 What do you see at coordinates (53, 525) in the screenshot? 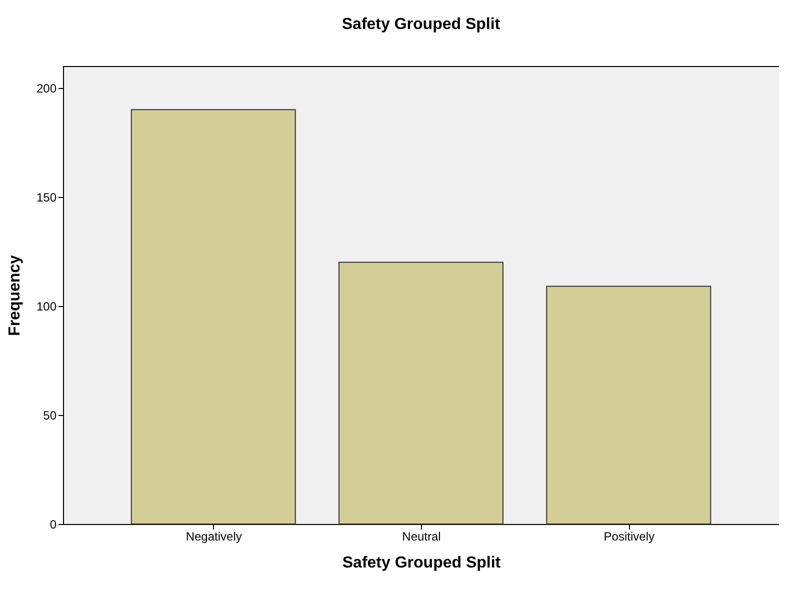
I see `y-tick-label: 0` at bounding box center [53, 525].